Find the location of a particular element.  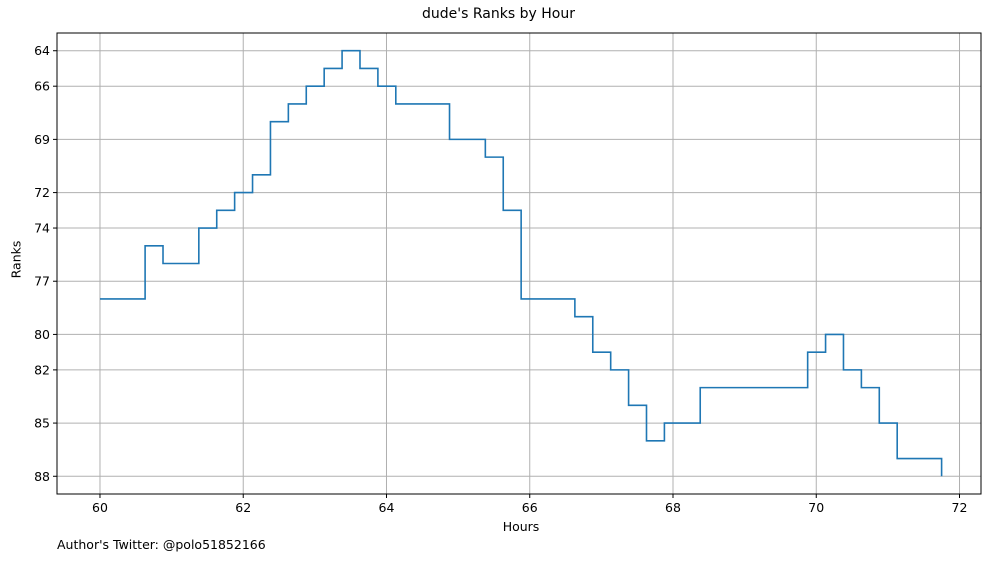

y-axis-label: Ranks is located at coordinates (16, 259).